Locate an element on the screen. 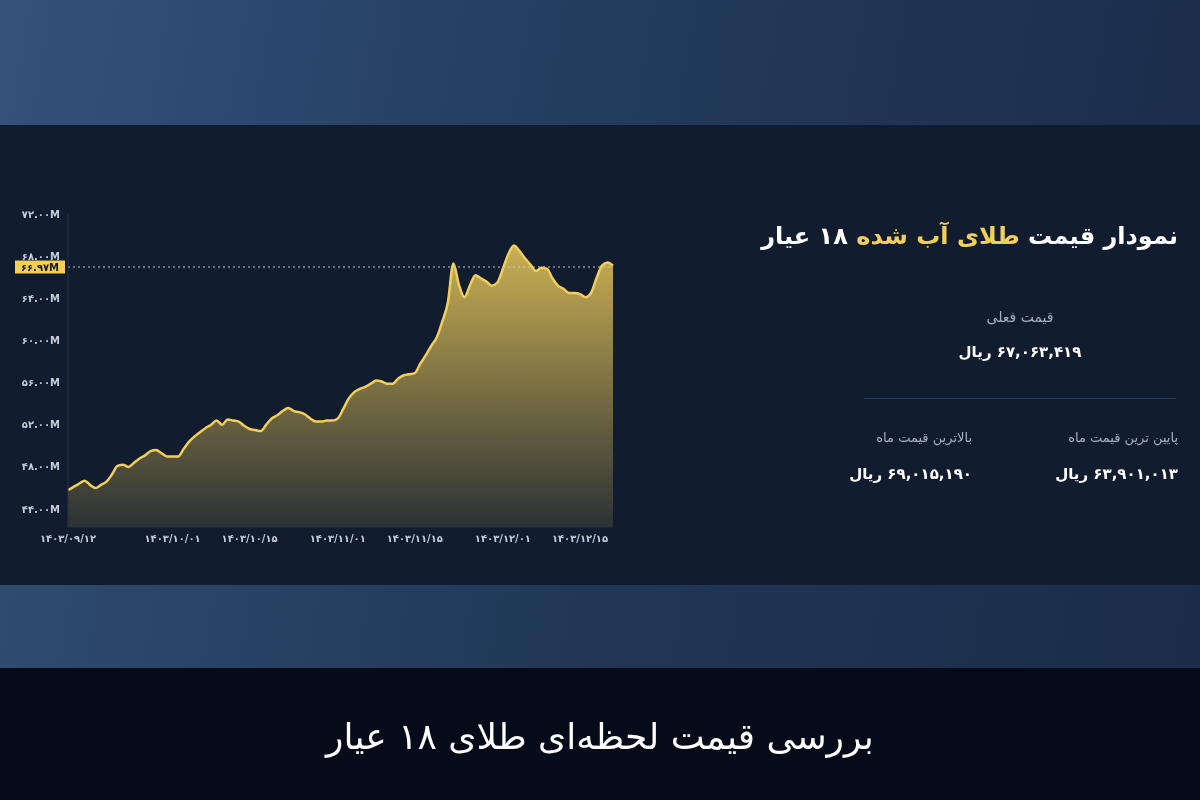 This screenshot has width=1200, height=800. y-tick-label: ۵۲.۰۰M is located at coordinates (41, 425).